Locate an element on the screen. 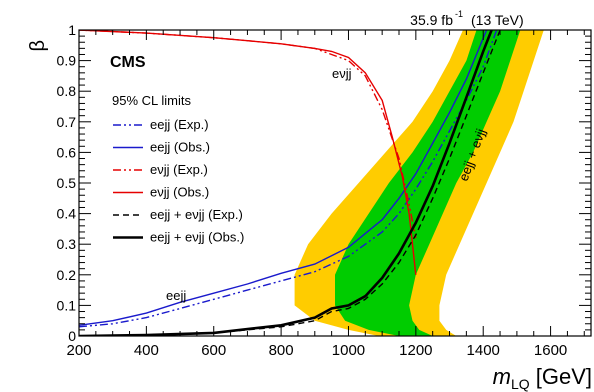 The image size is (594, 392). y-axis-label: β is located at coordinates (38, 46).